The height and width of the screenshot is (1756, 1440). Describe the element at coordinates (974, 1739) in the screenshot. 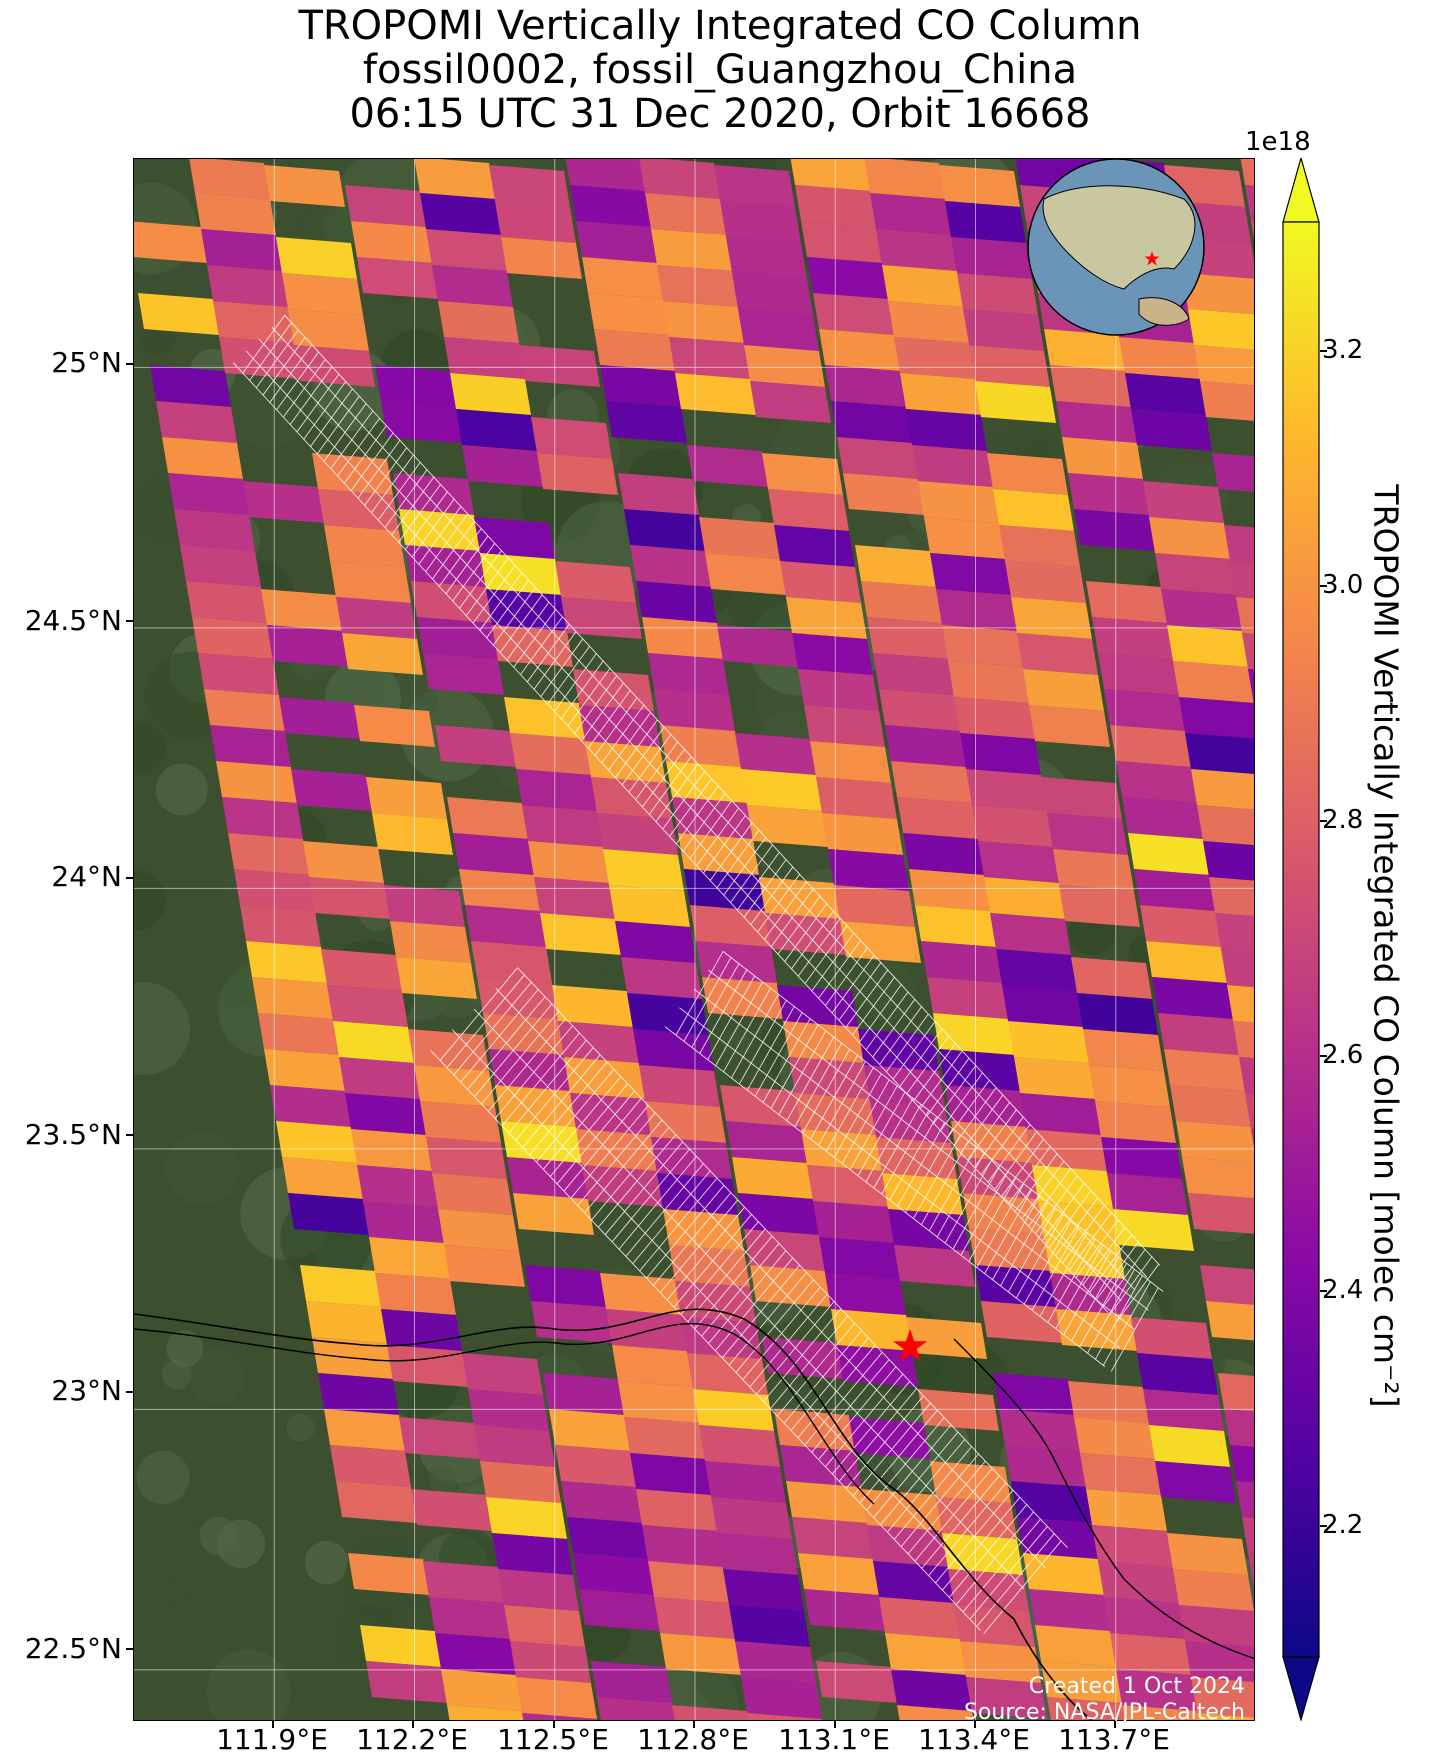

I see `lon-tick-113-4: 113.4°E` at that location.